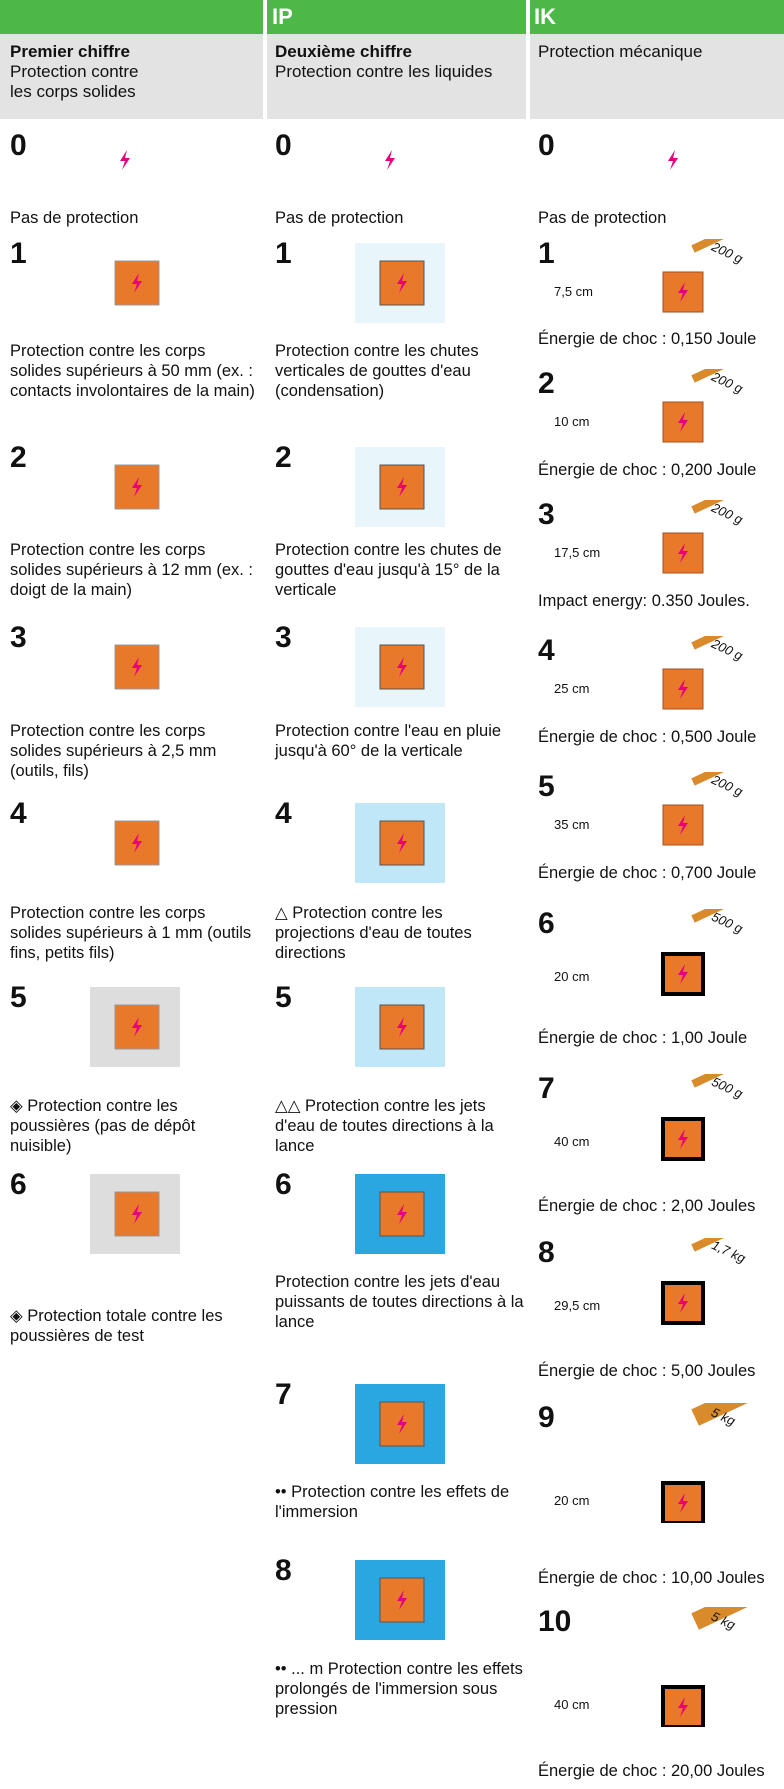  I want to click on column-subtitle: Protection contre les liquides, so click(384, 71).